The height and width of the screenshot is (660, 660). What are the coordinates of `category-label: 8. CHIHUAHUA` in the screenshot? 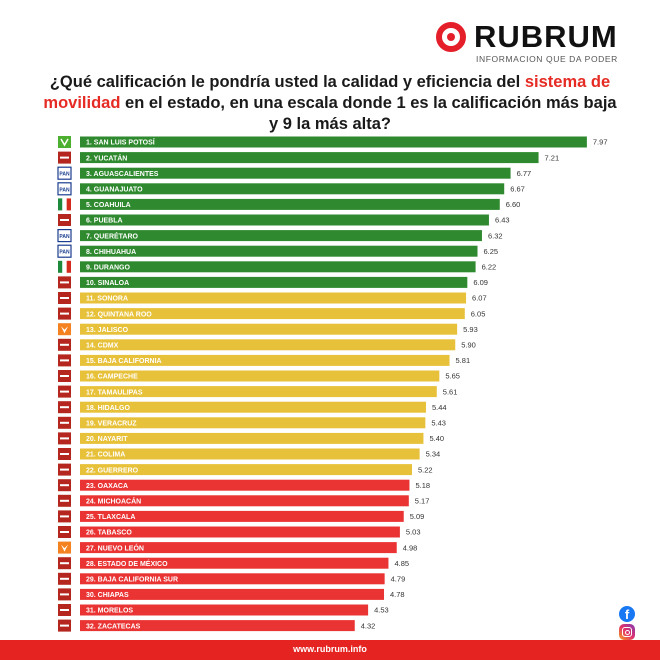 It's located at (111, 252).